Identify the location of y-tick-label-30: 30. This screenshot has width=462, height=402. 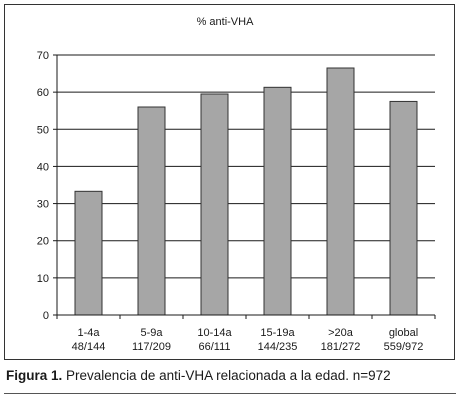
(43, 205).